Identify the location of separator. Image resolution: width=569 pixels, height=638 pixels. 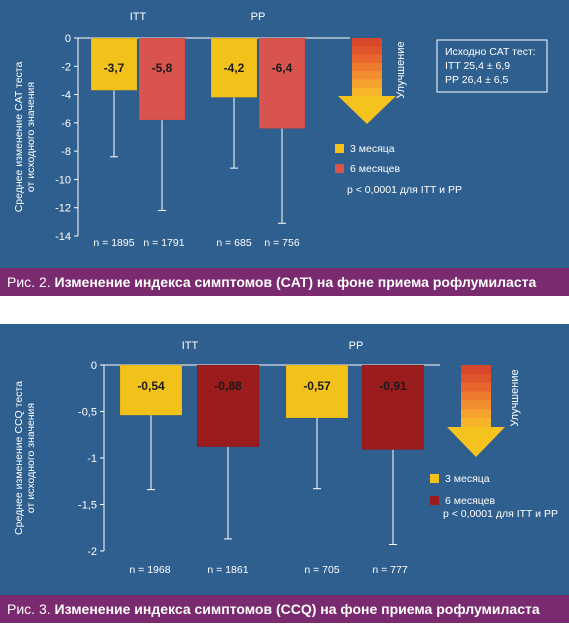
(284, 310).